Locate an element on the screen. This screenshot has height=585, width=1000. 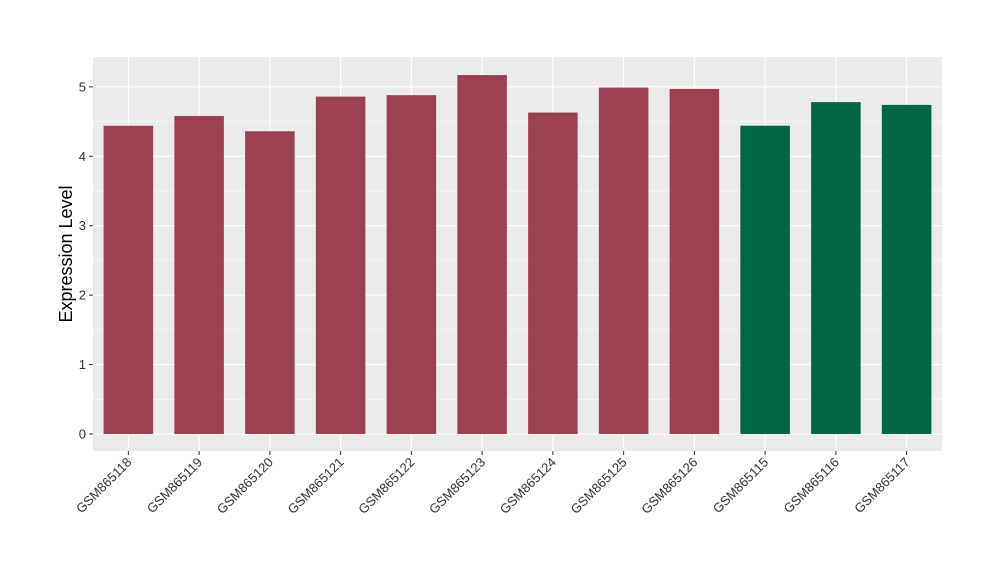
x-tick-label: GSM865117 is located at coordinates (882, 486).